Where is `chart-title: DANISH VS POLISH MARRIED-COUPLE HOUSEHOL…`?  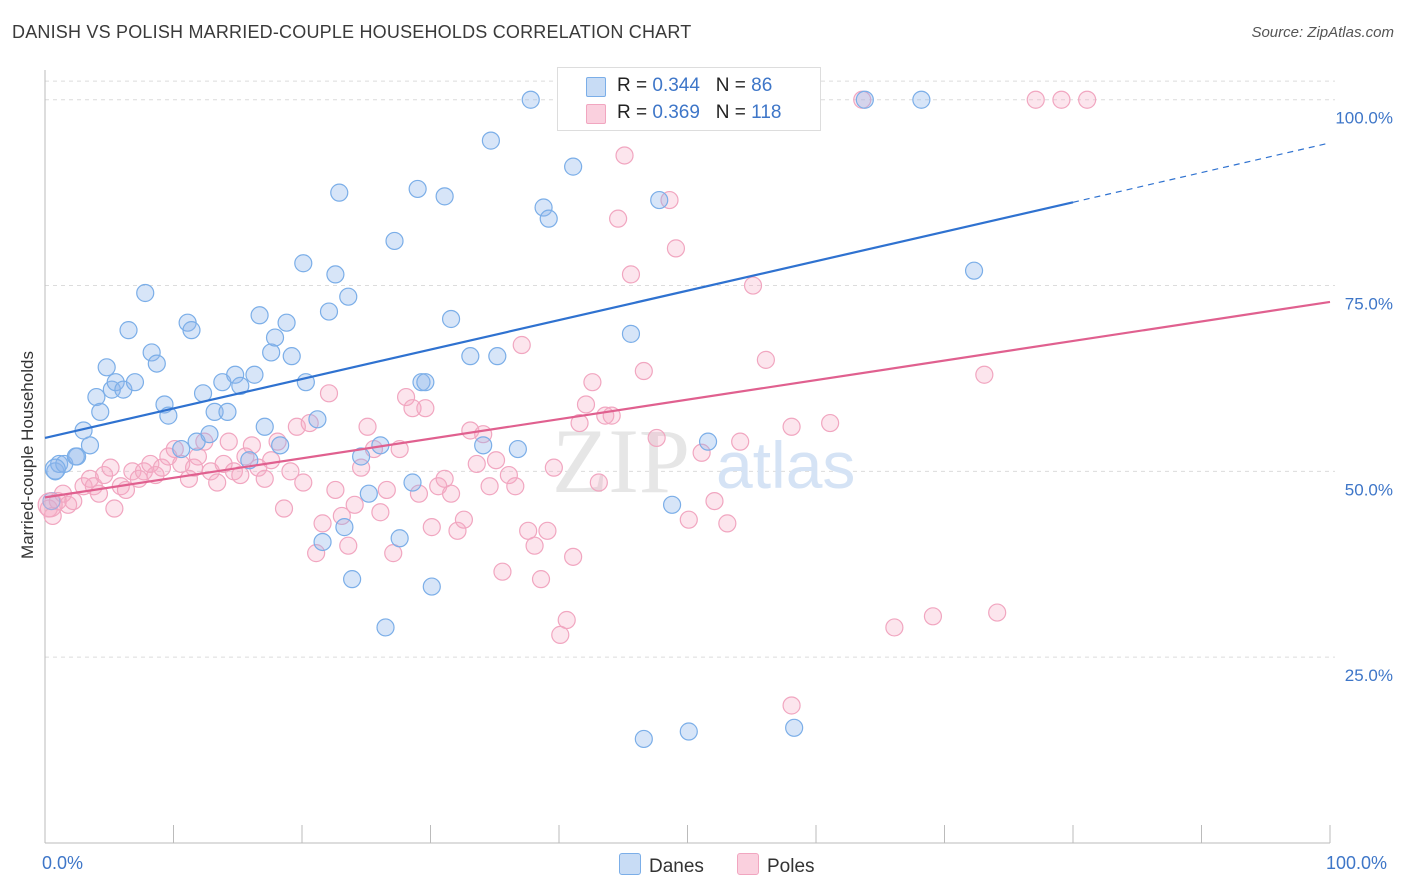
chart-title: DANISH VS POLISH MARRIED-COUPLE HOUSEHOL… is located at coordinates (352, 32).